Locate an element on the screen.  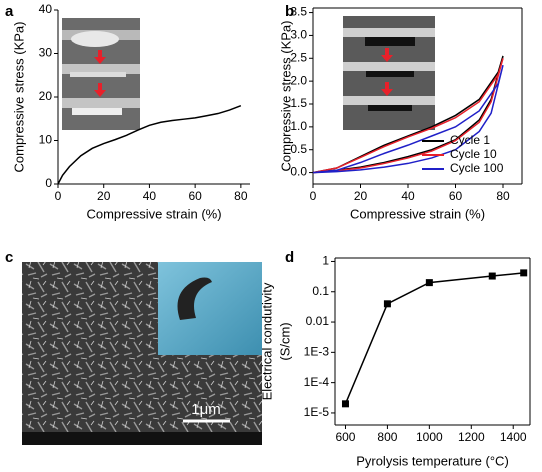
y-tick-label: 30 is located at coordinates (46, 53).